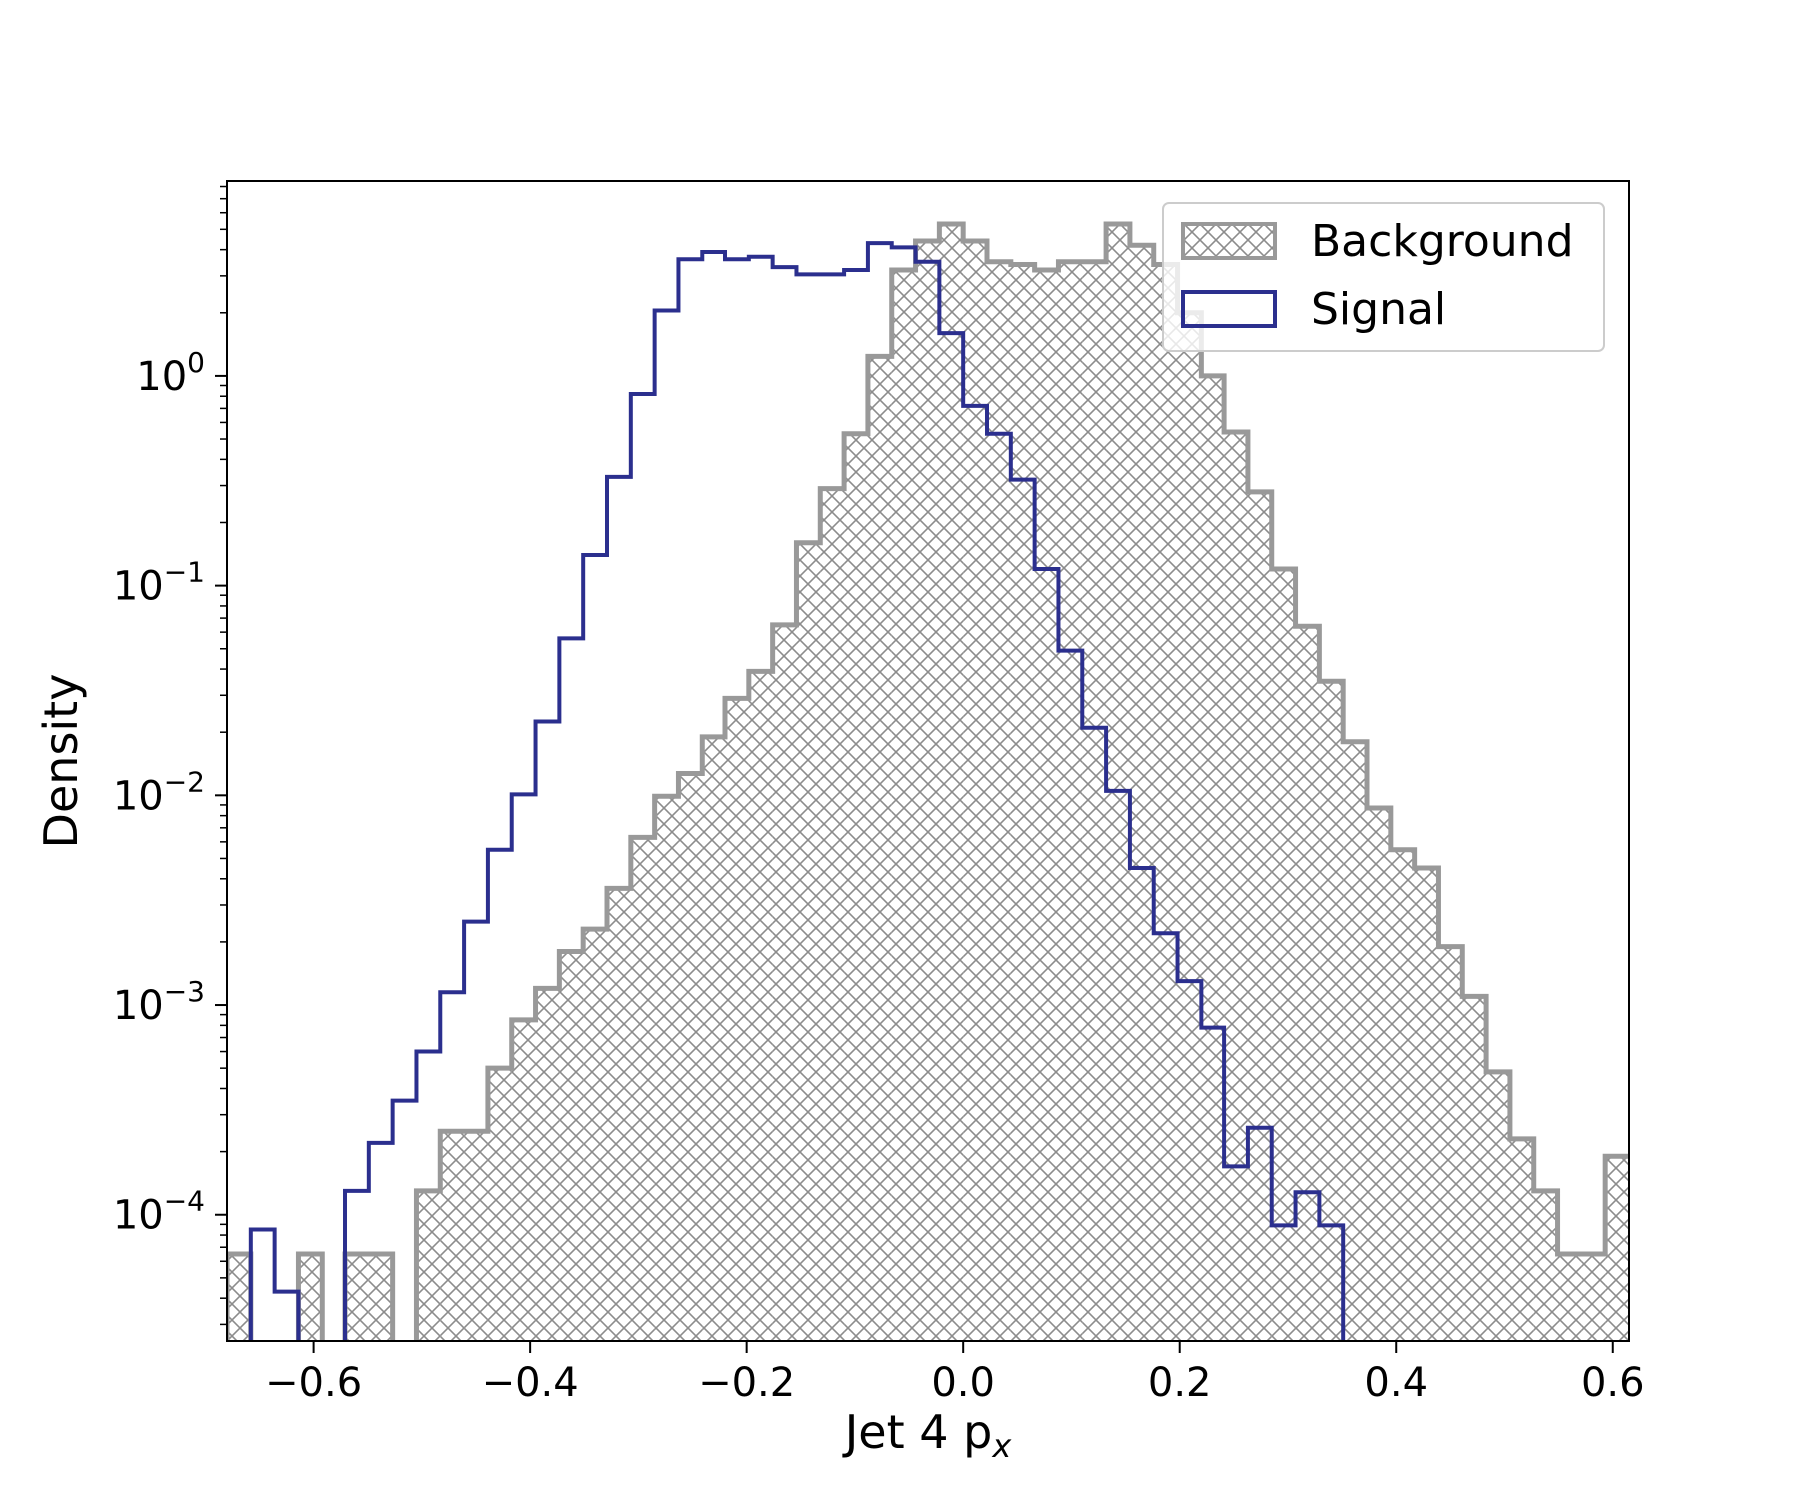 The width and height of the screenshot is (1801, 1500). I want to click on x-axis-label: Jet 4 px, so click(927, 1435).